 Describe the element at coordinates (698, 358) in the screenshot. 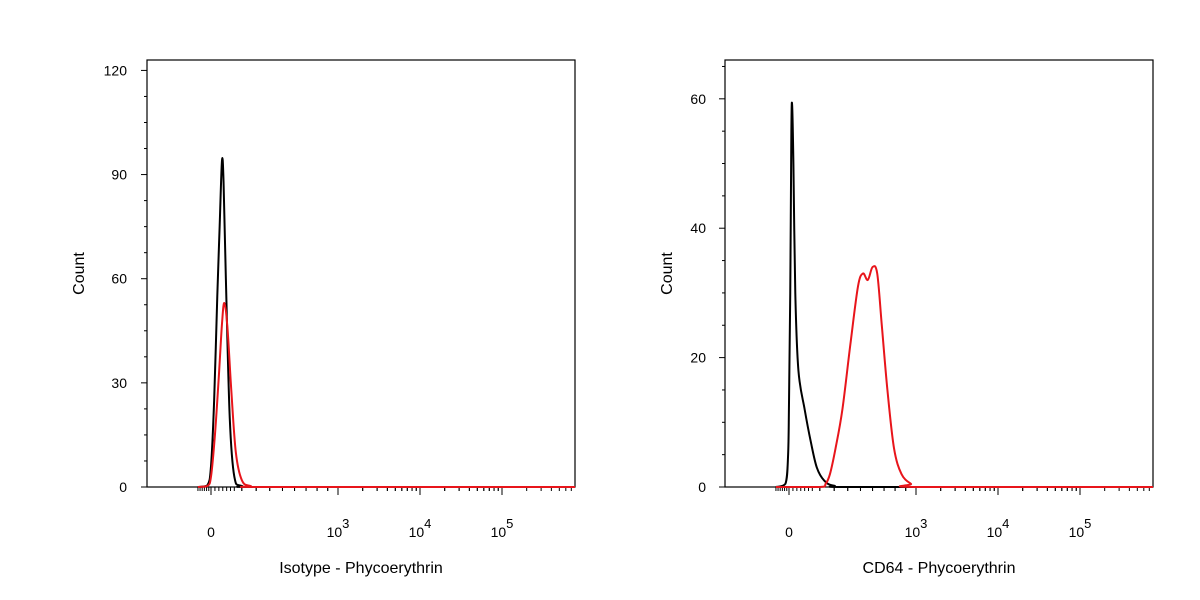

I see `y-tick-label: 20` at that location.